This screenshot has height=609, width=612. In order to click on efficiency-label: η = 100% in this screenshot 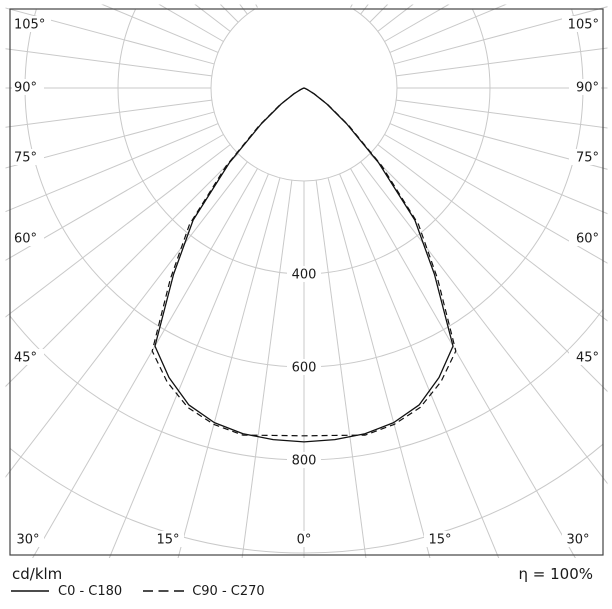, I will do `click(556, 574)`.